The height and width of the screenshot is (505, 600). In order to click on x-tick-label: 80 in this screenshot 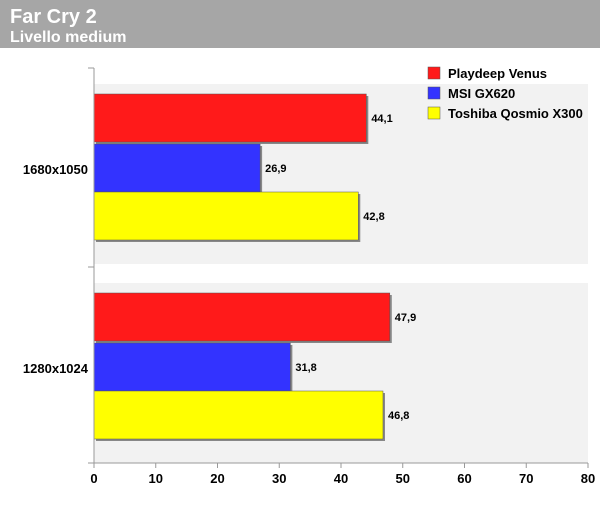, I will do `click(588, 478)`.